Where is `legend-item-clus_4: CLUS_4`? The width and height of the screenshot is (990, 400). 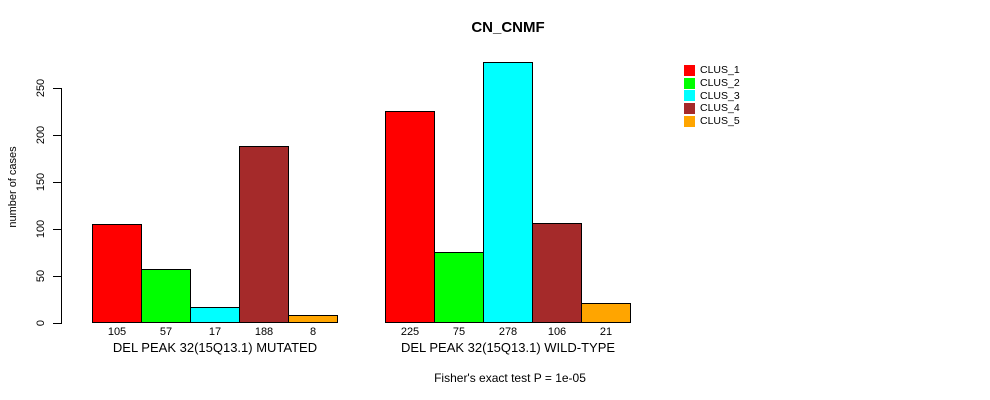 legend-item-clus_4: CLUS_4 is located at coordinates (712, 108).